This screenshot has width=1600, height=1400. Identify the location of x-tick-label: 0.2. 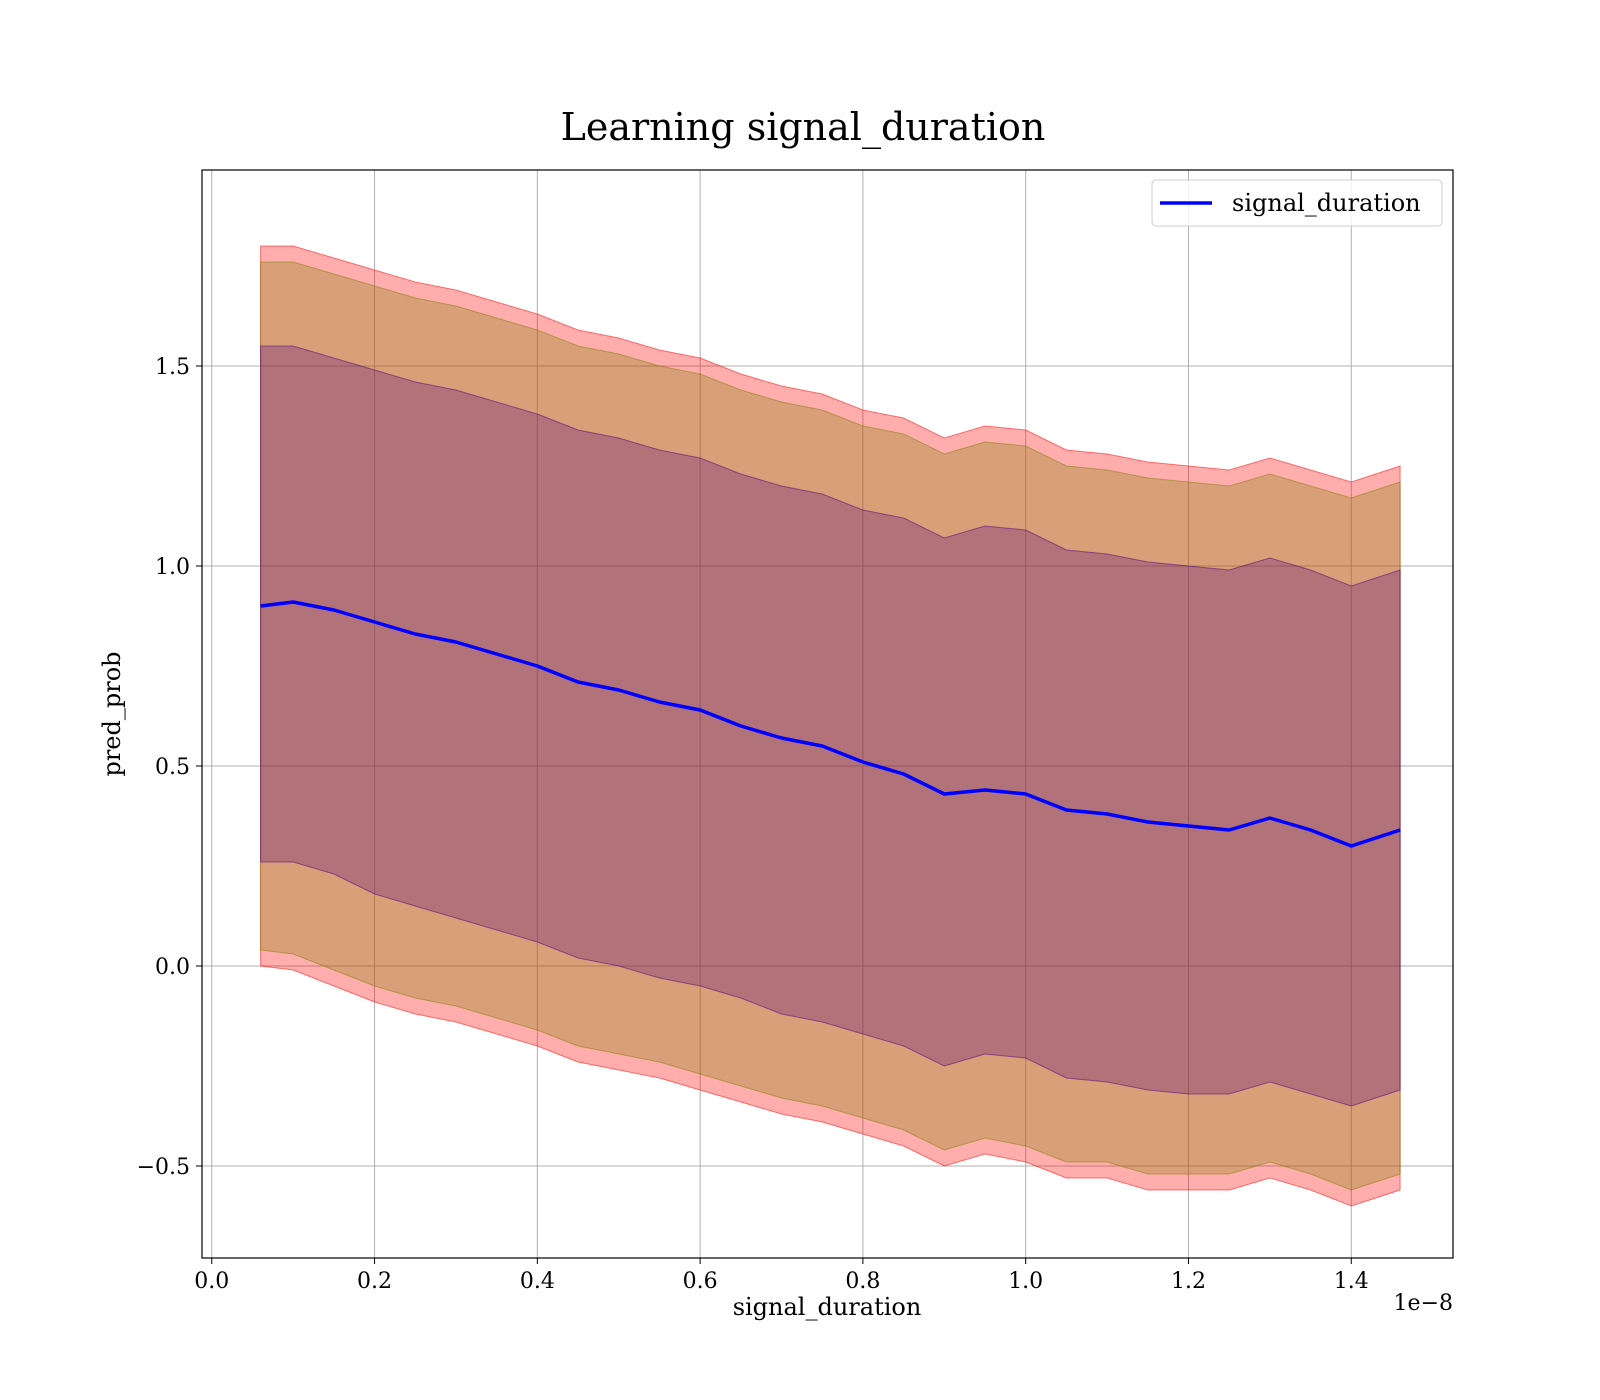
(374, 1281).